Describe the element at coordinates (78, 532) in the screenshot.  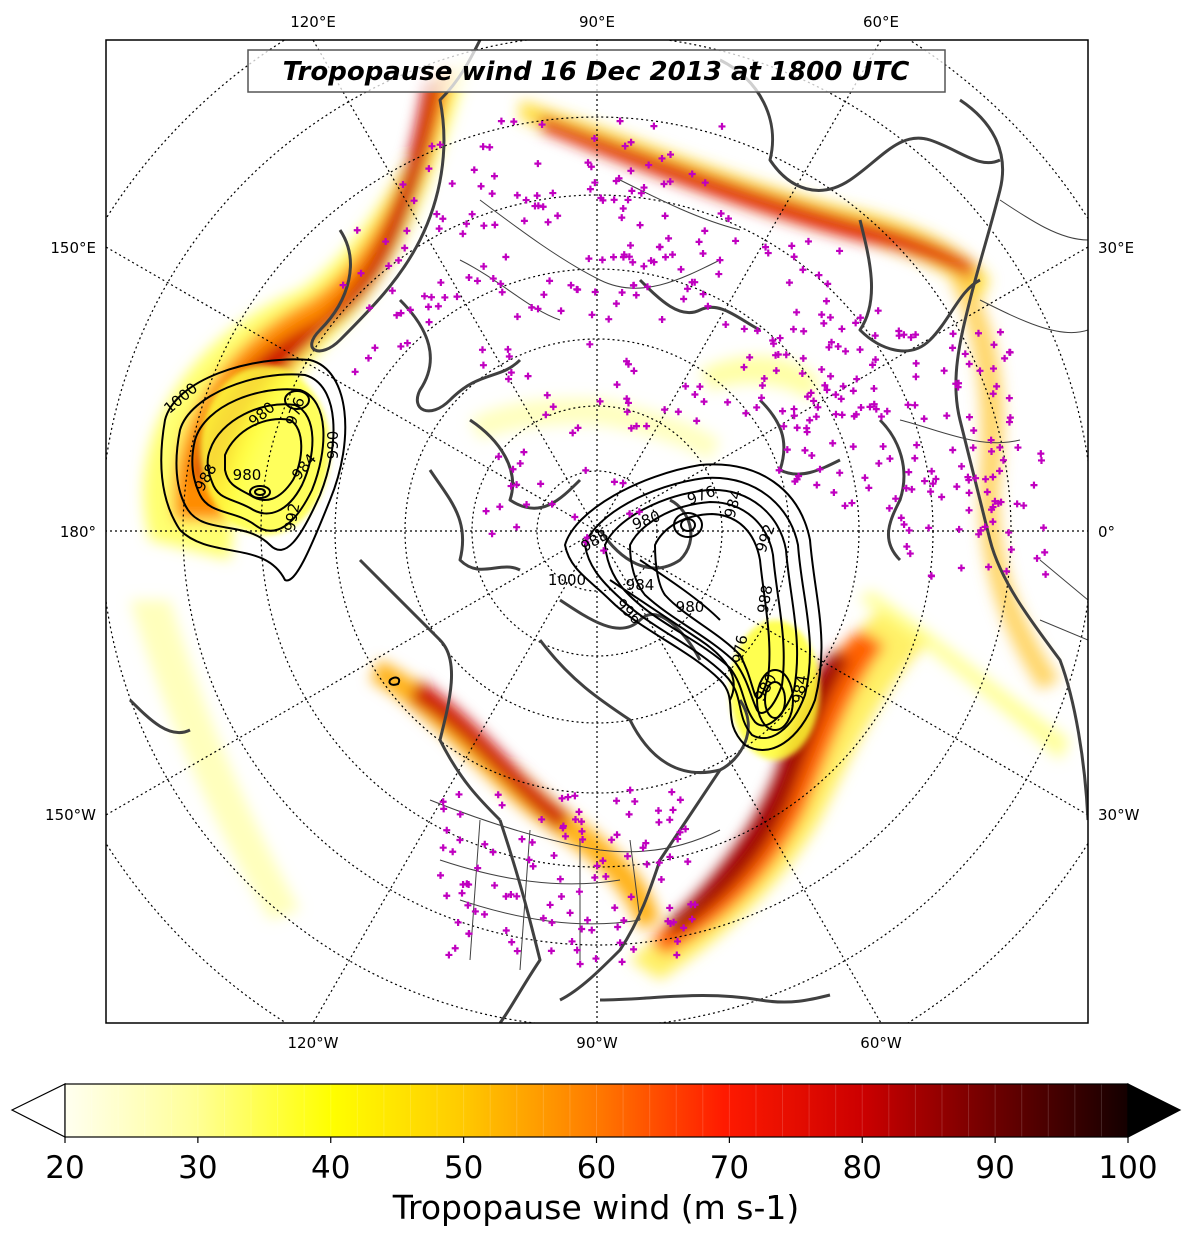
I see `lon-label-left-2: 180°` at that location.